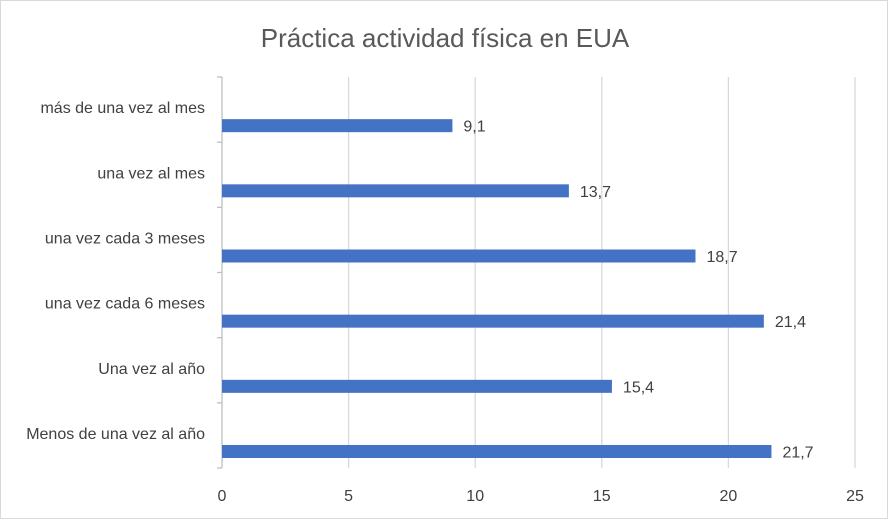 The width and height of the screenshot is (888, 520). I want to click on category-label: Menos de una vez al año, so click(115, 434).